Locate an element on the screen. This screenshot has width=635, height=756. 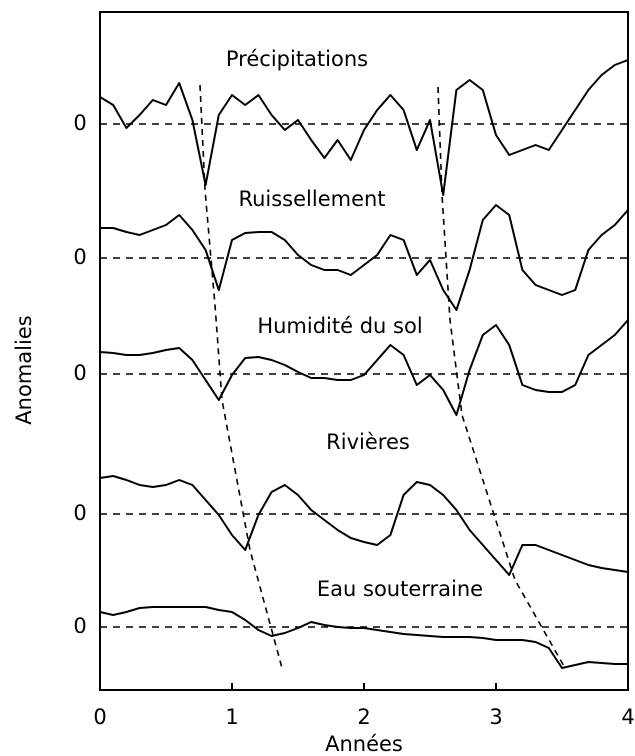
y-axis-label: Anomalies is located at coordinates (24, 369).